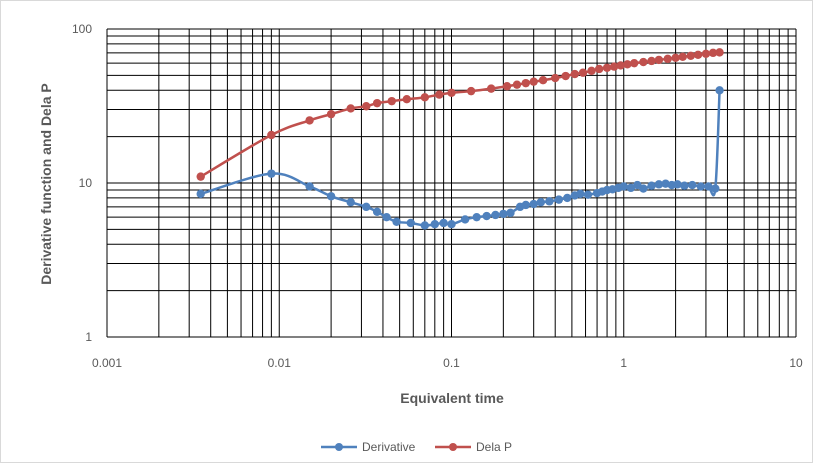 Image resolution: width=813 pixels, height=467 pixels. What do you see at coordinates (280, 363) in the screenshot?
I see `x-tick-label: 0.01` at bounding box center [280, 363].